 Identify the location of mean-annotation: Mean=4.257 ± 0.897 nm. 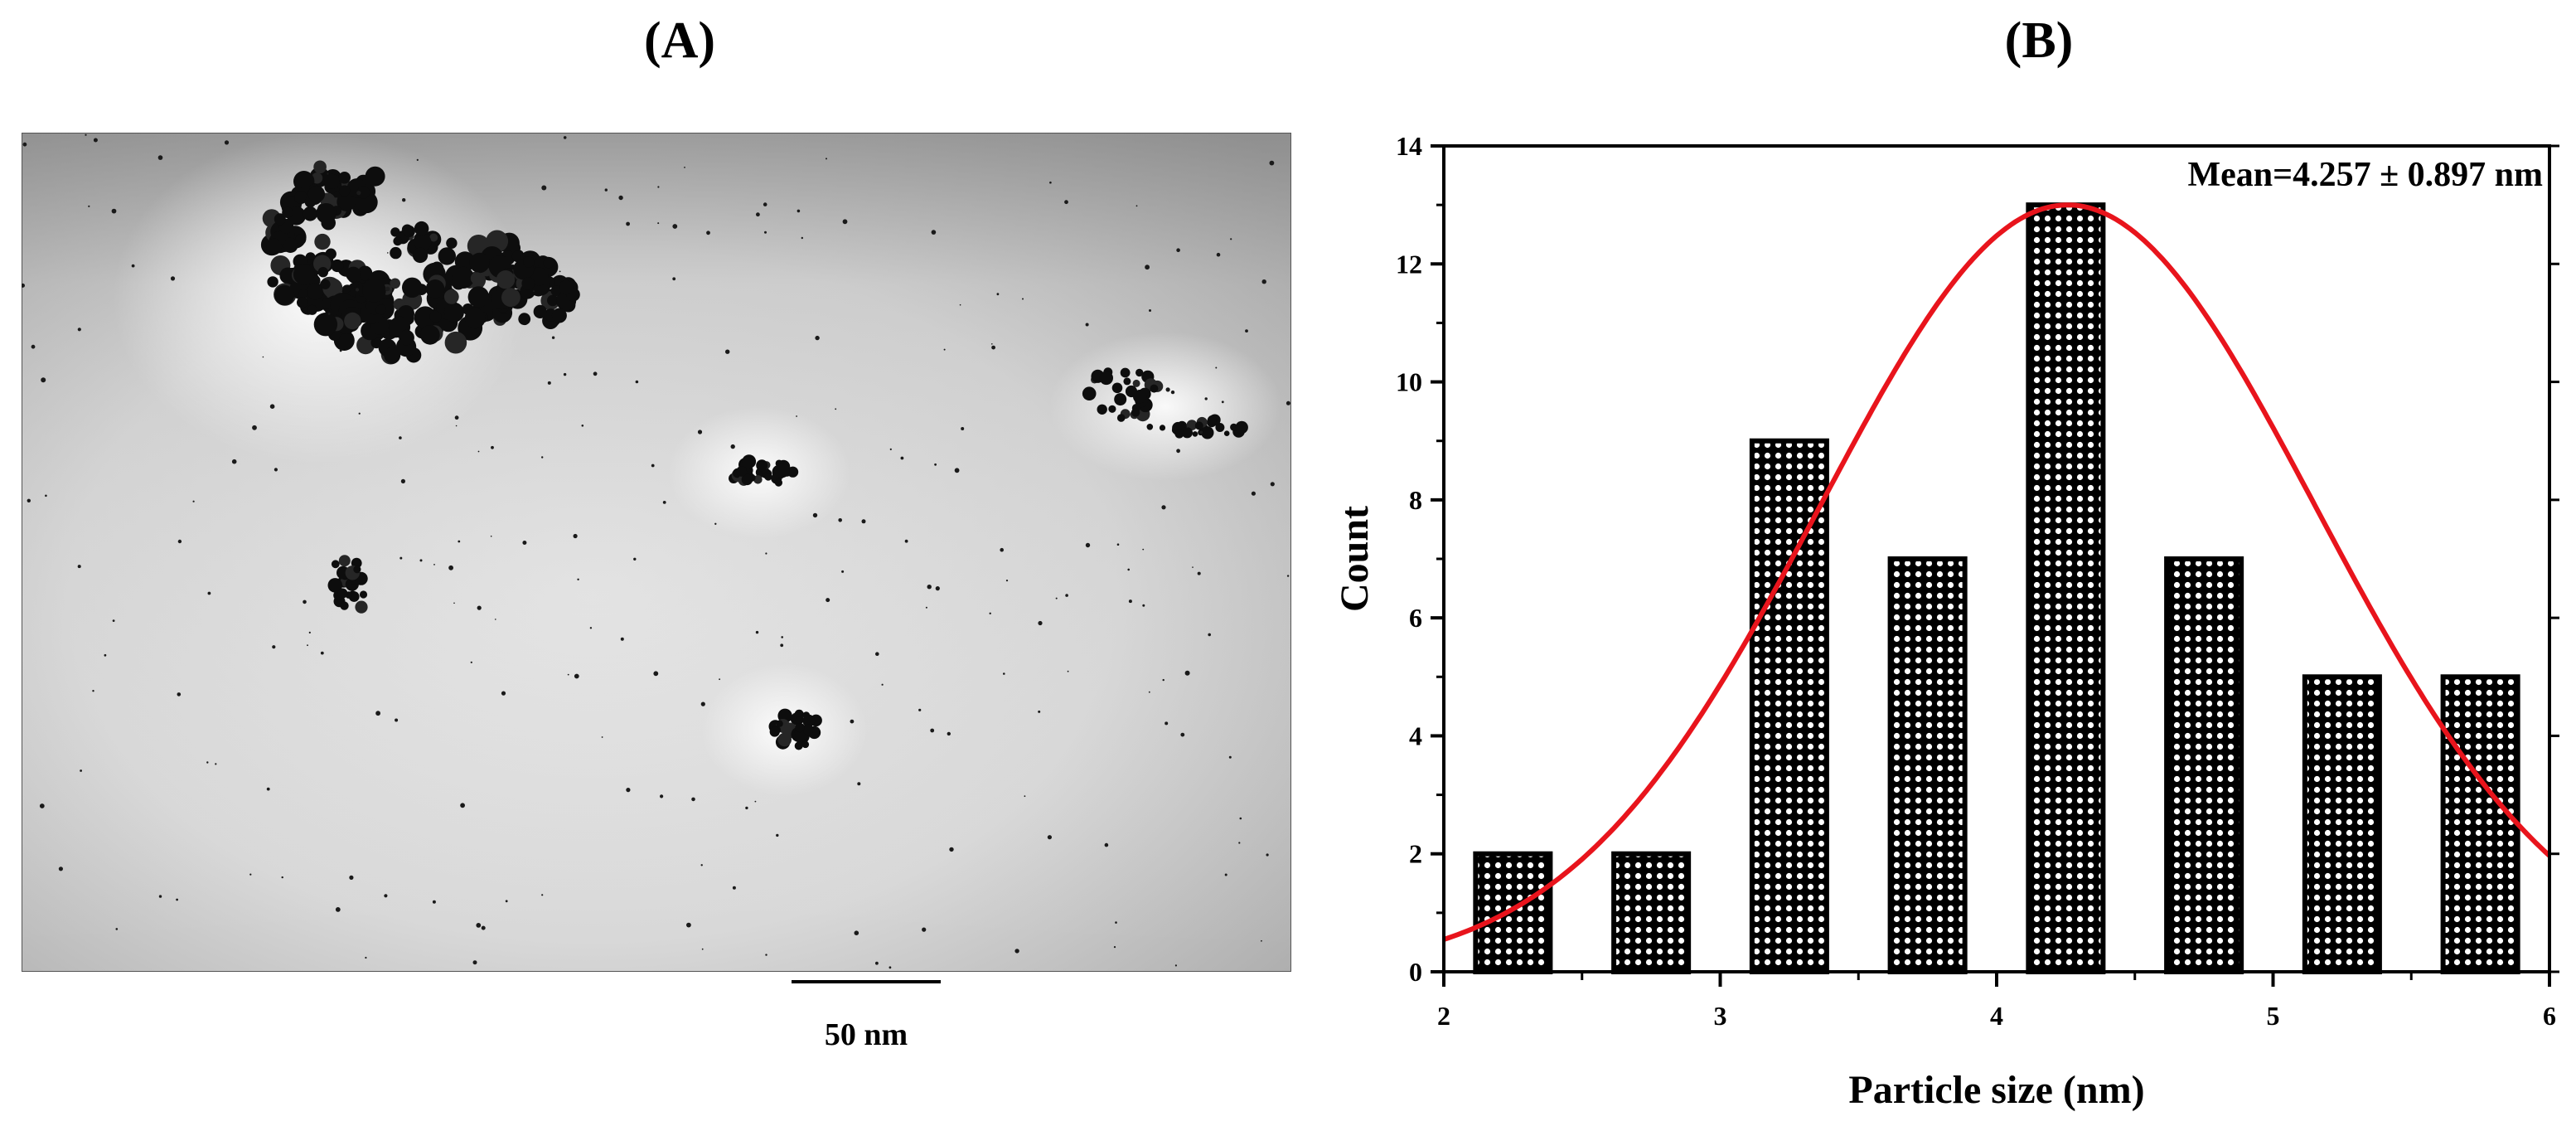
(2365, 175).